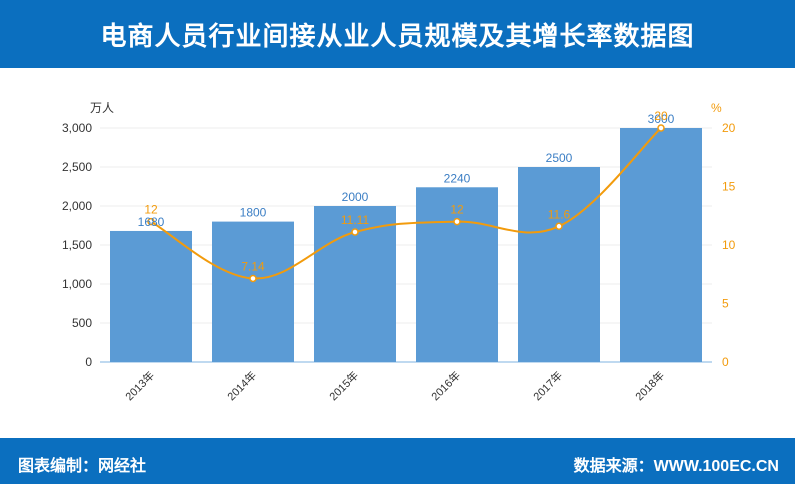 This screenshot has height=484, width=795. I want to click on bar-value-label: 1680, so click(151, 222).